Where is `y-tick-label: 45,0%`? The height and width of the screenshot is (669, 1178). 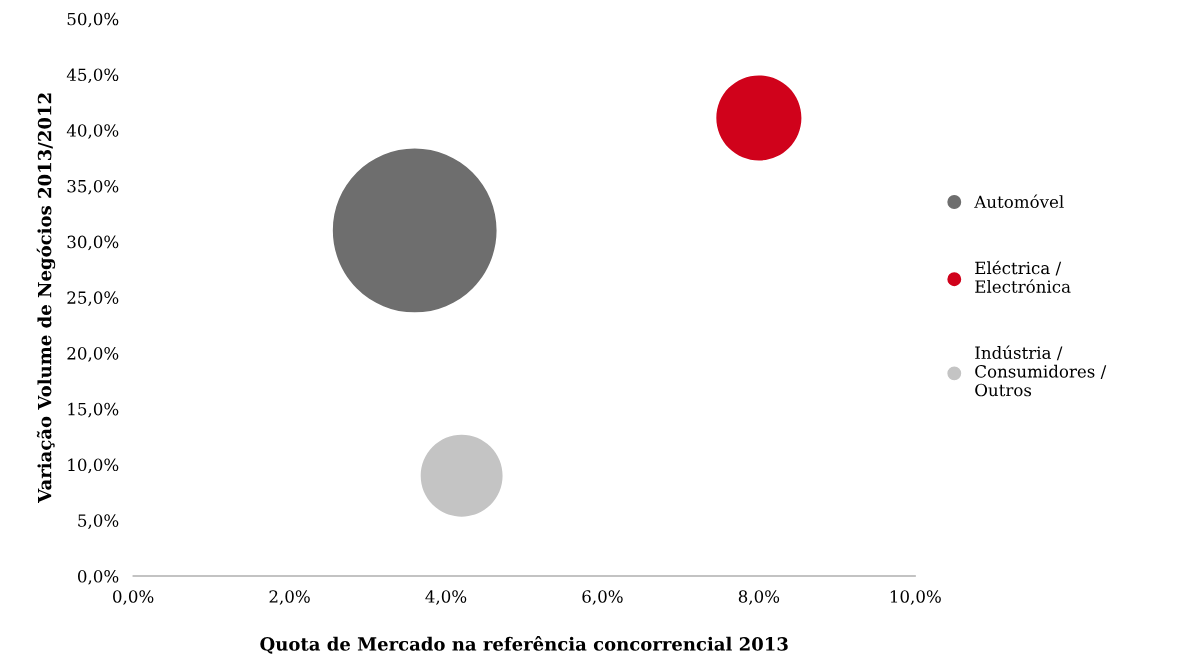
y-tick-label: 45,0% is located at coordinates (92, 76).